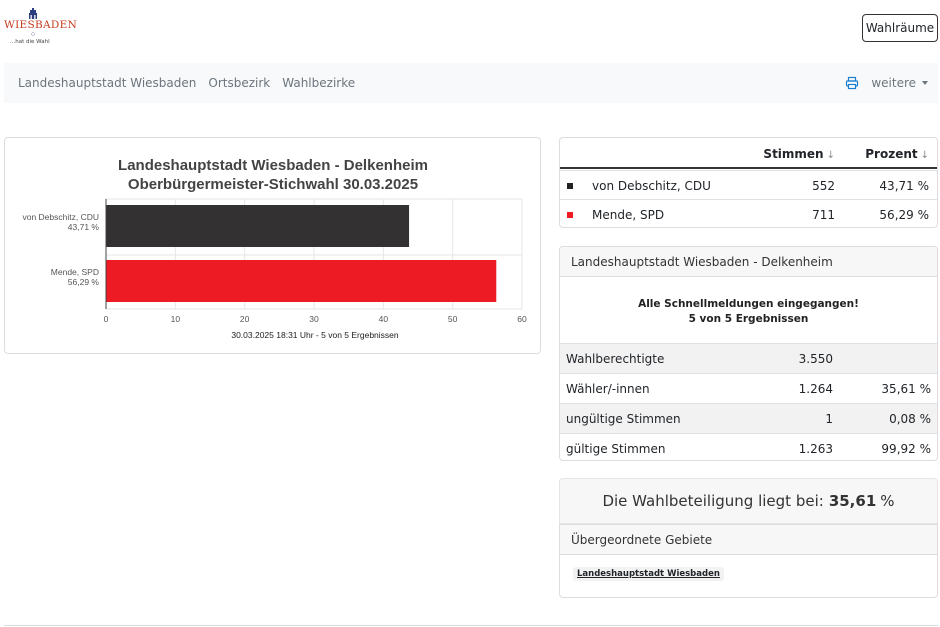  I want to click on candidate-name: von Debschitz, CDU, so click(651, 186).